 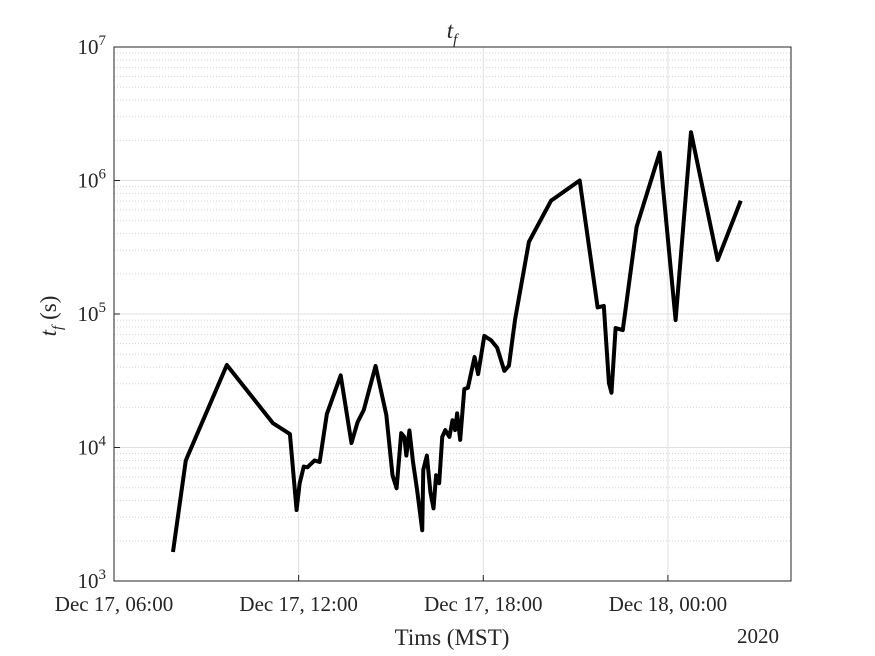 What do you see at coordinates (103, 442) in the screenshot?
I see `y-tick-exponent: 4` at bounding box center [103, 442].